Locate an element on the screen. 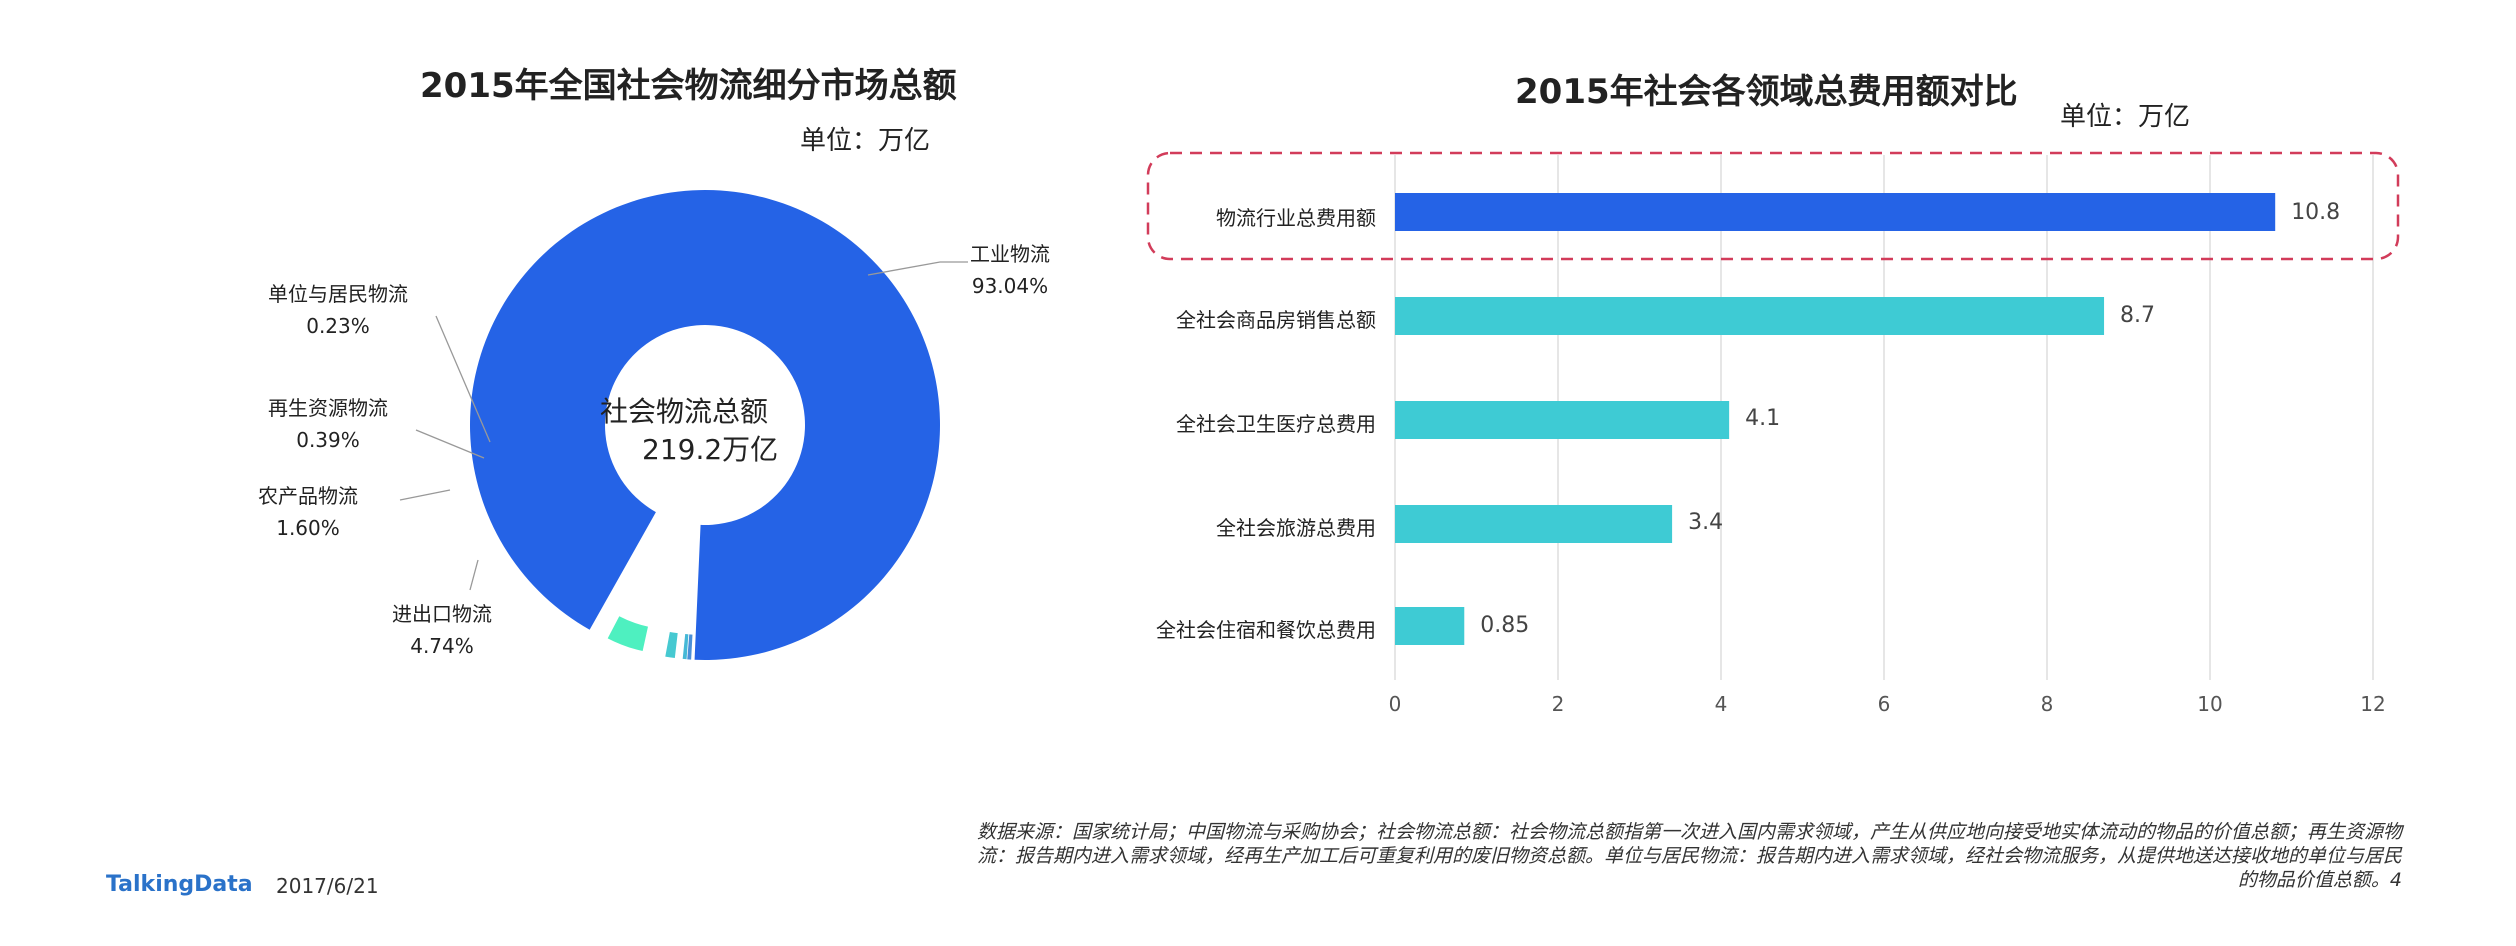 The height and width of the screenshot is (946, 2516). bar-chart-unit: 单位：万亿 is located at coordinates (2125, 117).